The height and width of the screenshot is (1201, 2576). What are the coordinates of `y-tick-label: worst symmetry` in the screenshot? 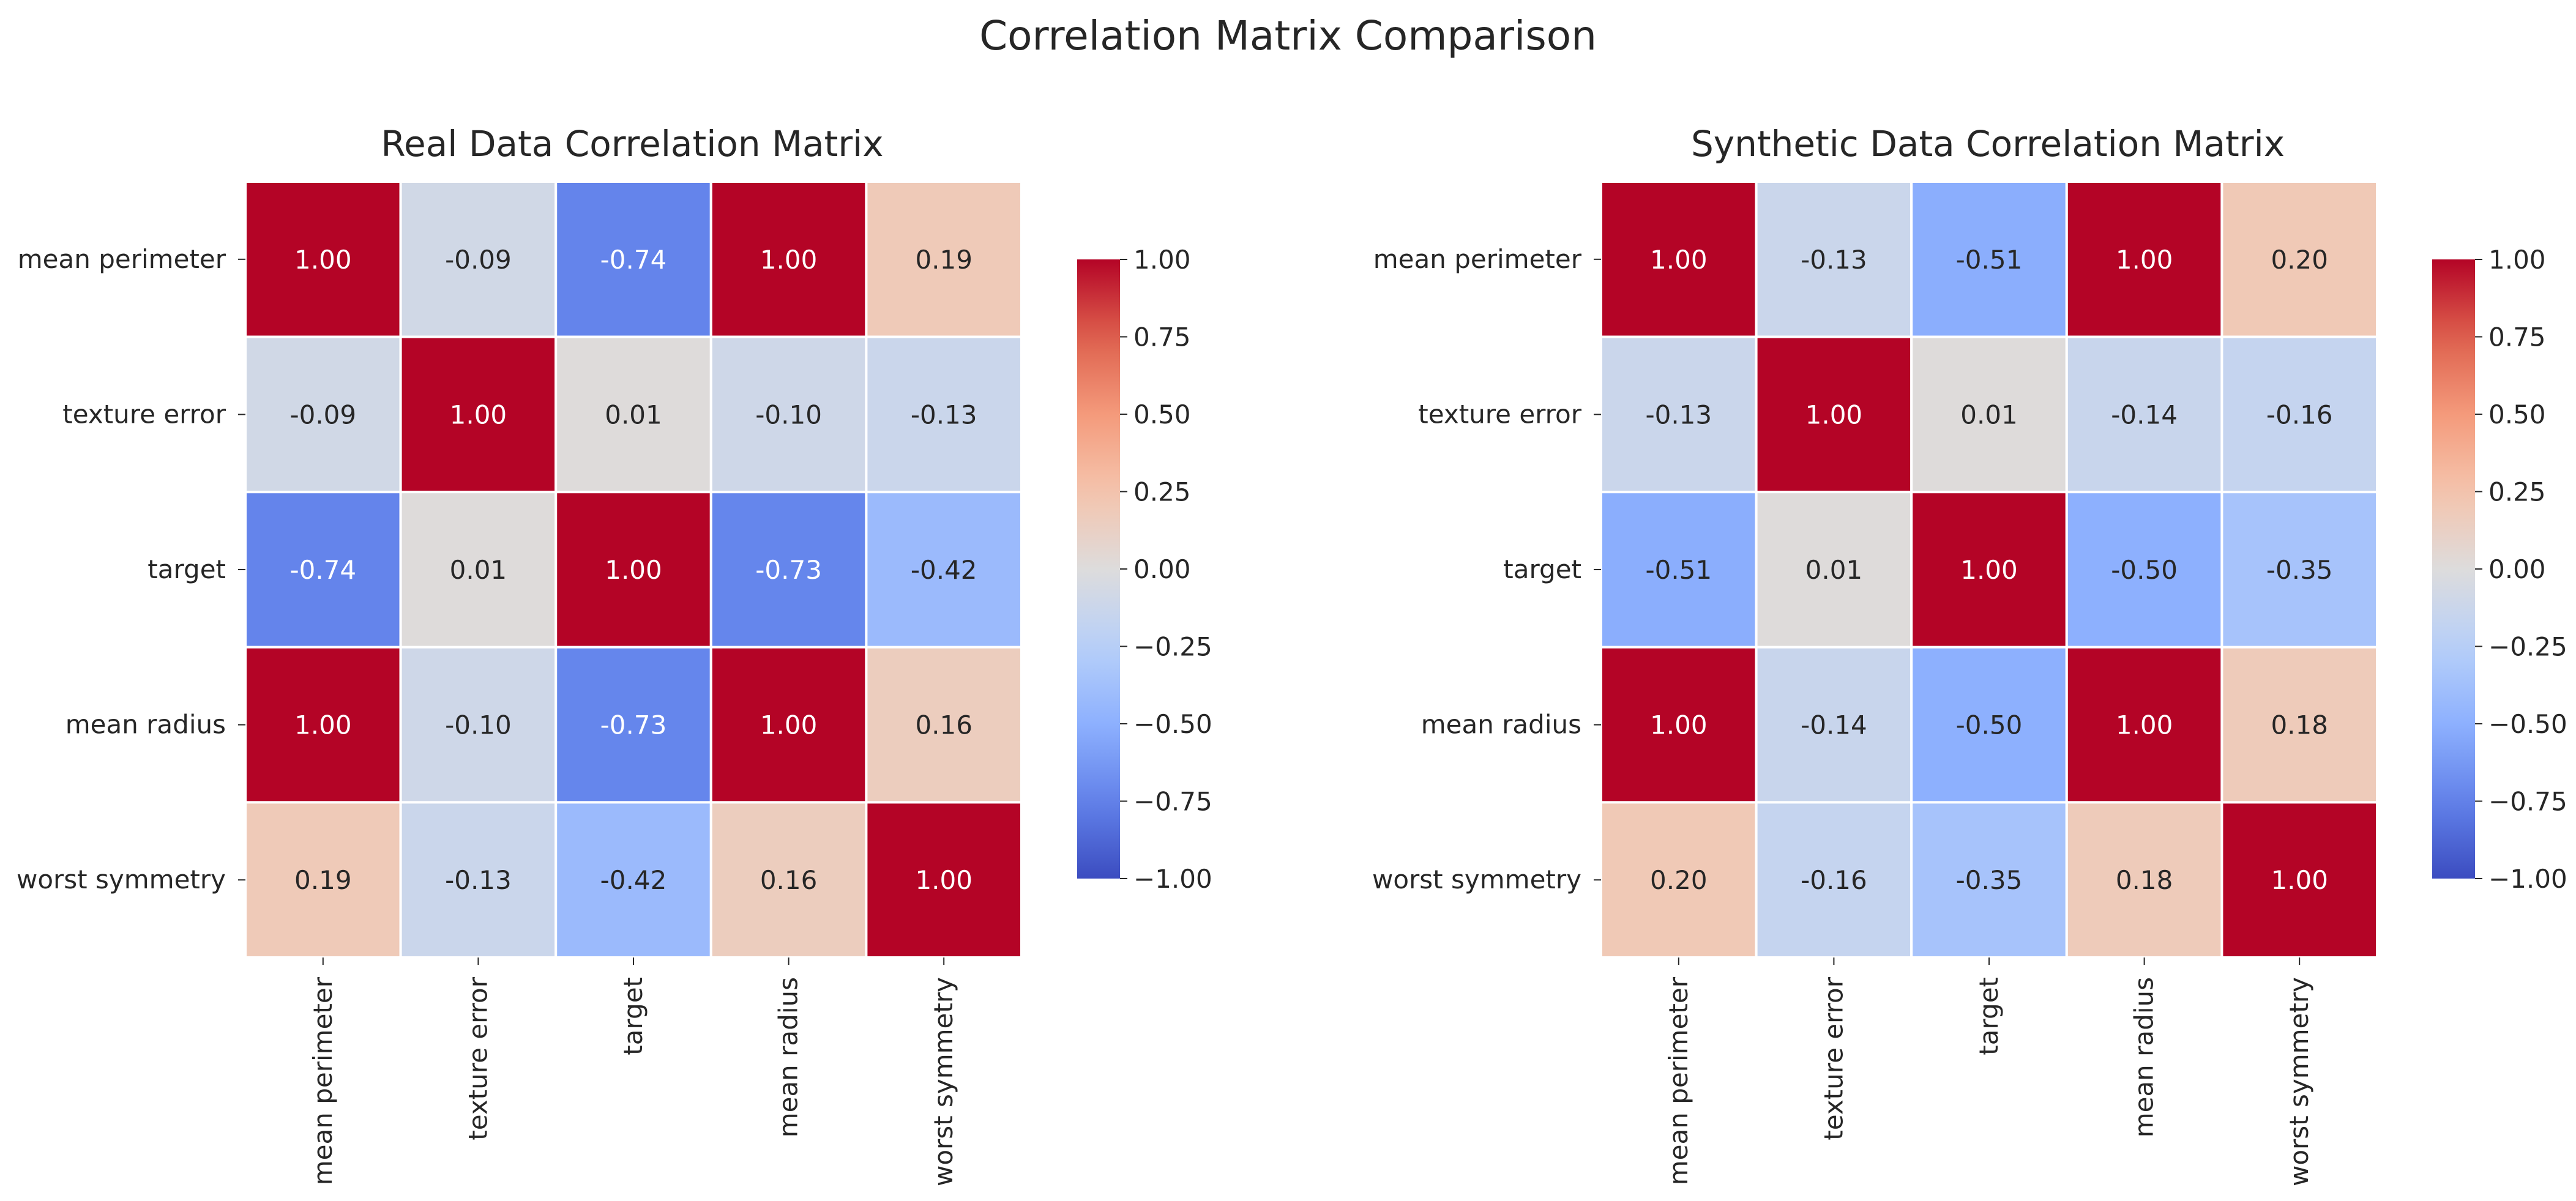 It's located at (1476, 879).